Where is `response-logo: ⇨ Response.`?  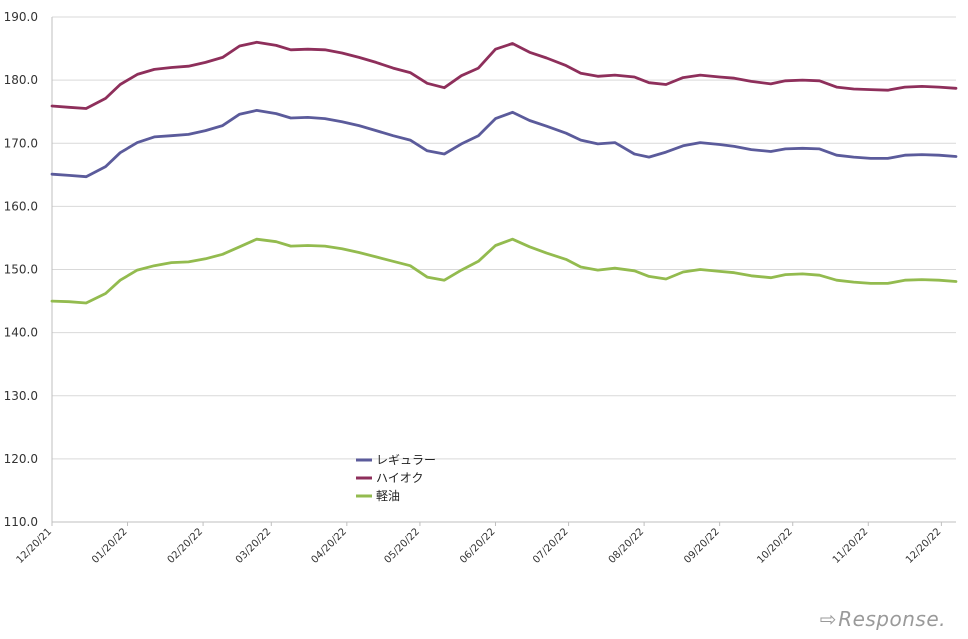 response-logo: ⇨ Response. is located at coordinates (883, 619).